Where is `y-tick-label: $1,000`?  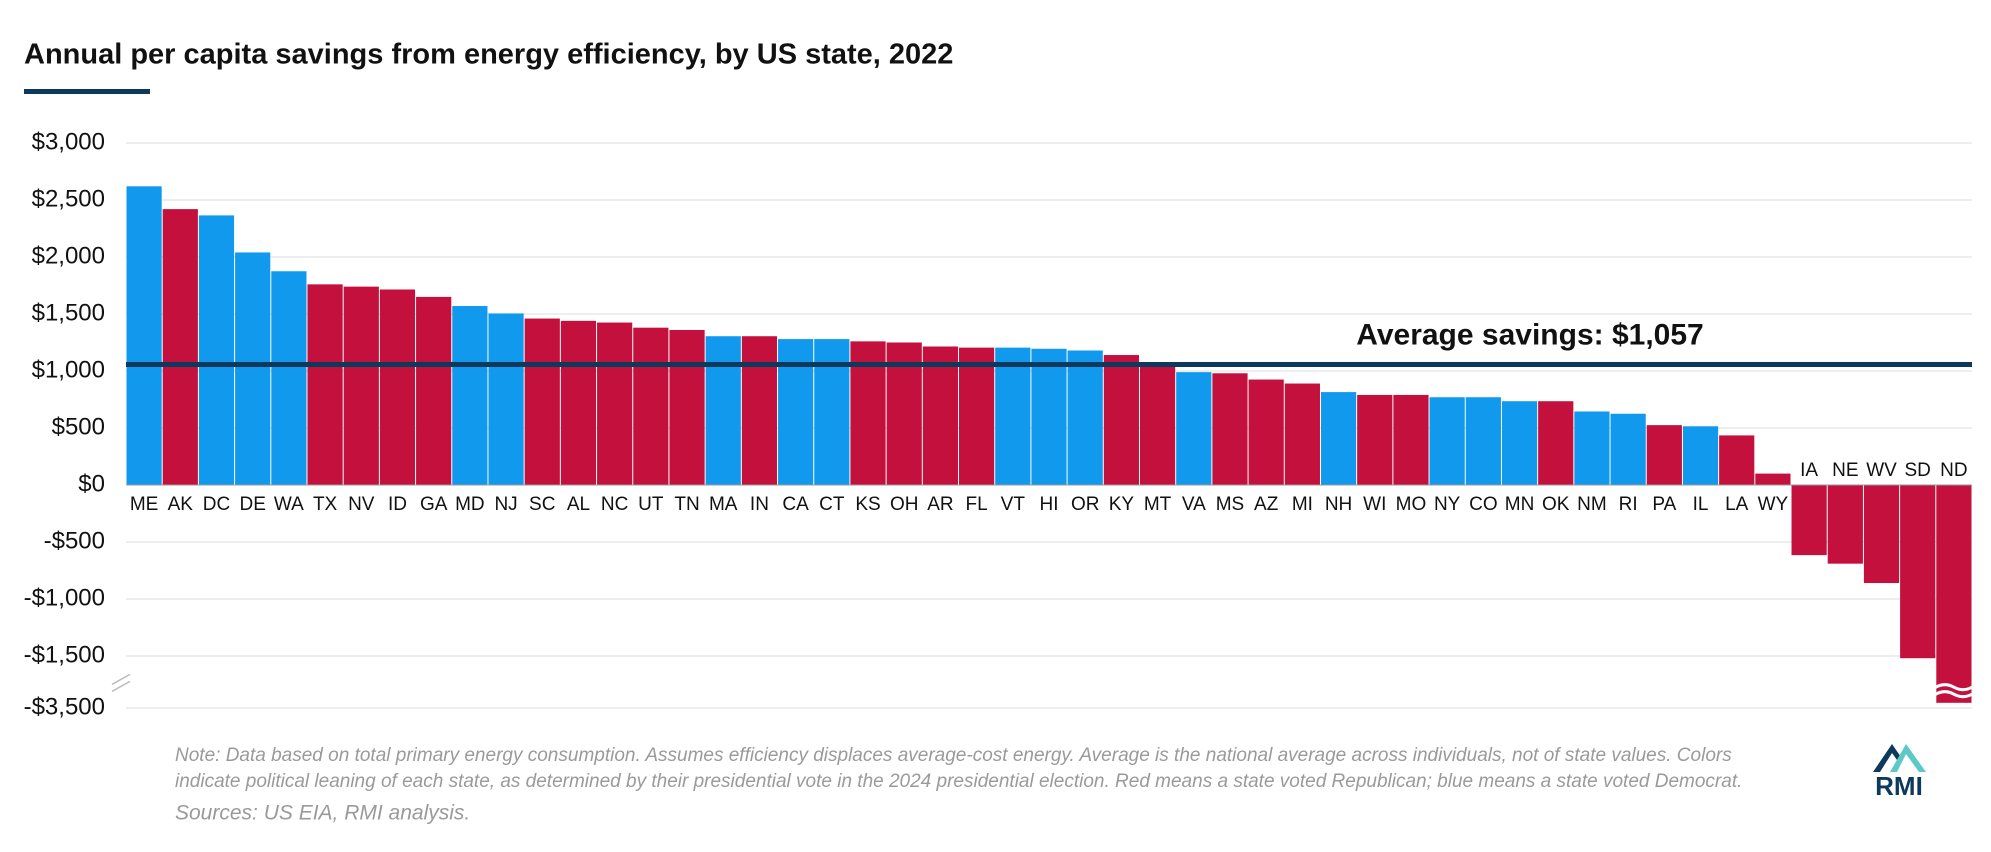 y-tick-label: $1,000 is located at coordinates (68, 369).